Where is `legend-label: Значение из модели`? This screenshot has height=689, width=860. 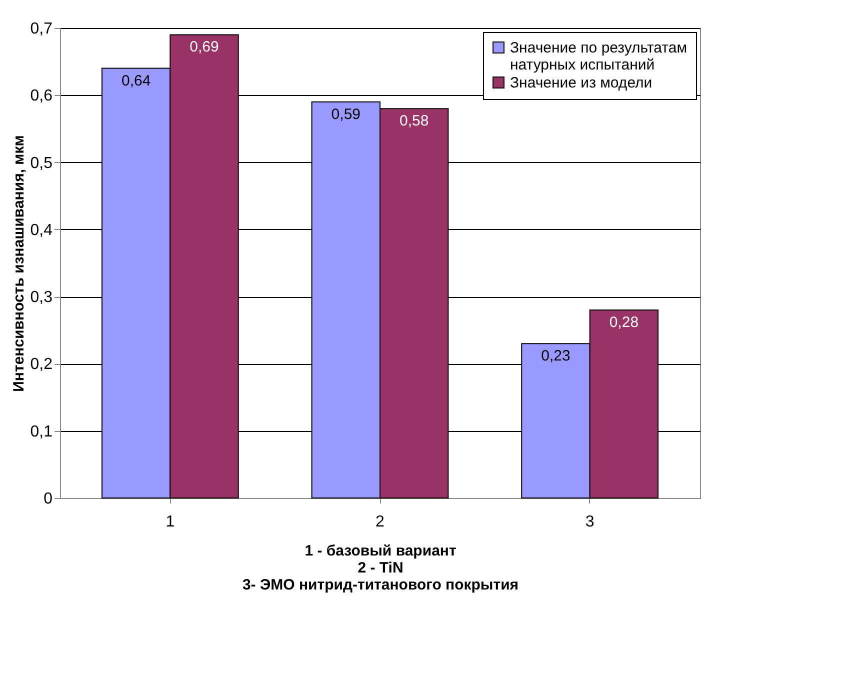 legend-label: Значение из модели is located at coordinates (581, 83).